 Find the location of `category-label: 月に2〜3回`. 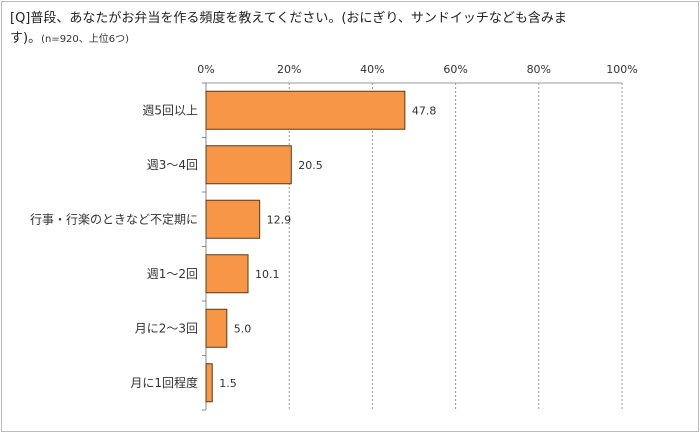

category-label: 月に2〜3回 is located at coordinates (166, 328).